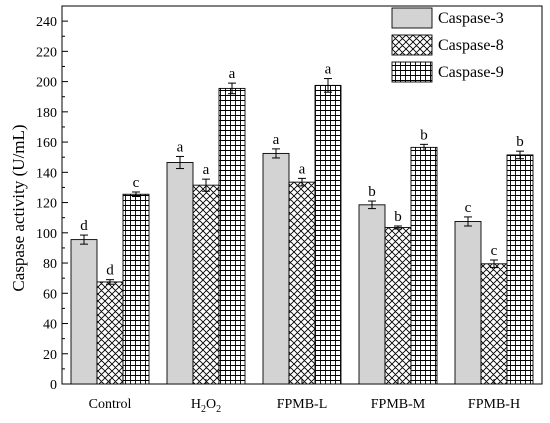  Describe the element at coordinates (398, 404) in the screenshot. I see `x-tick-label: FPMB-M` at that location.